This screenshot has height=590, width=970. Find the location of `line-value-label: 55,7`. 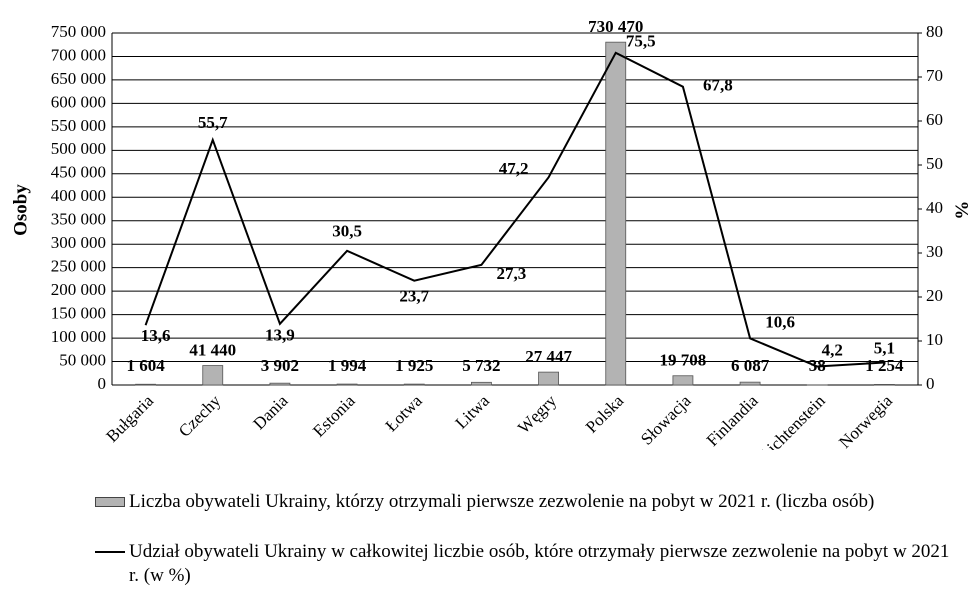

line-value-label: 55,7 is located at coordinates (213, 122).